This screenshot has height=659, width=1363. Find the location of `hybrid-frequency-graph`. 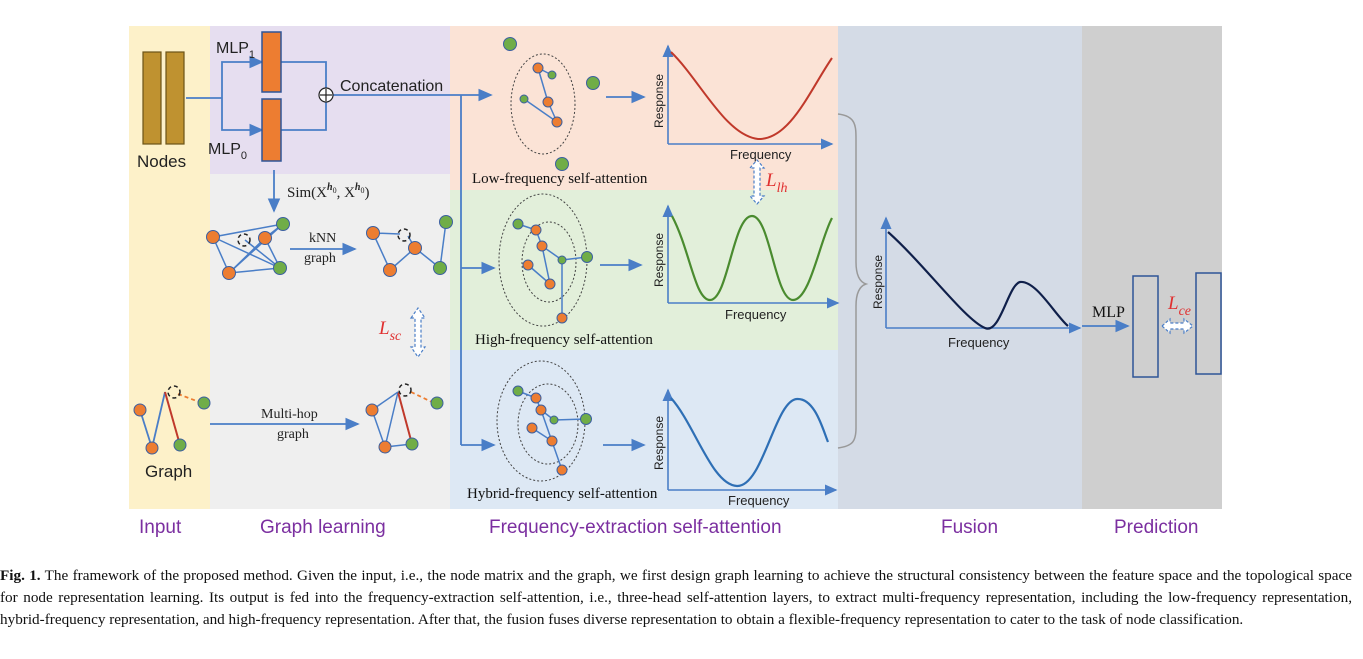

hybrid-frequency-graph is located at coordinates (544, 421).